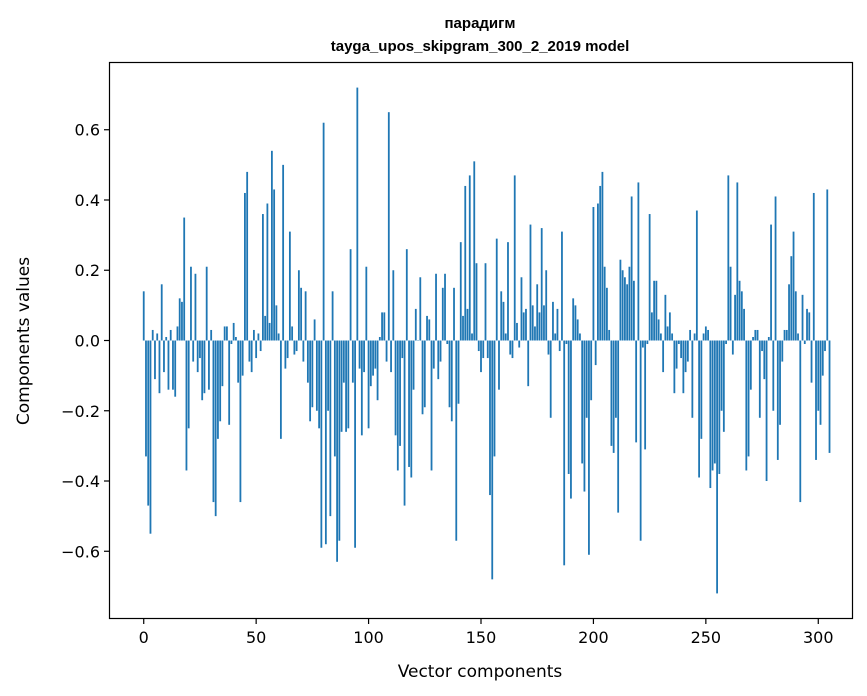  Describe the element at coordinates (80, 411) in the screenshot. I see `y-tick-label-2: −0.2` at that location.